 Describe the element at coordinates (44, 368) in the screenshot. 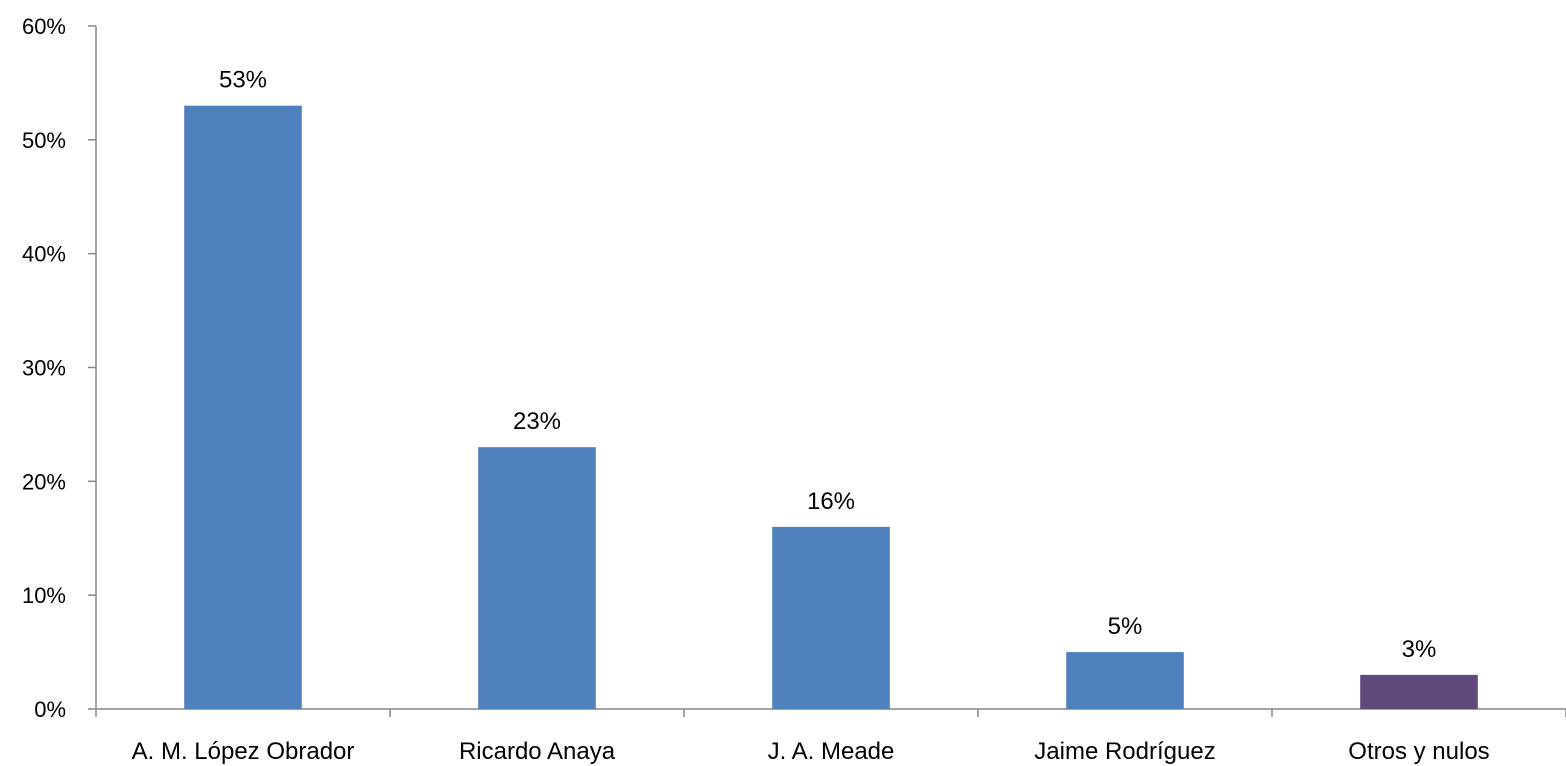

I see `y-tick-label: 30%` at that location.